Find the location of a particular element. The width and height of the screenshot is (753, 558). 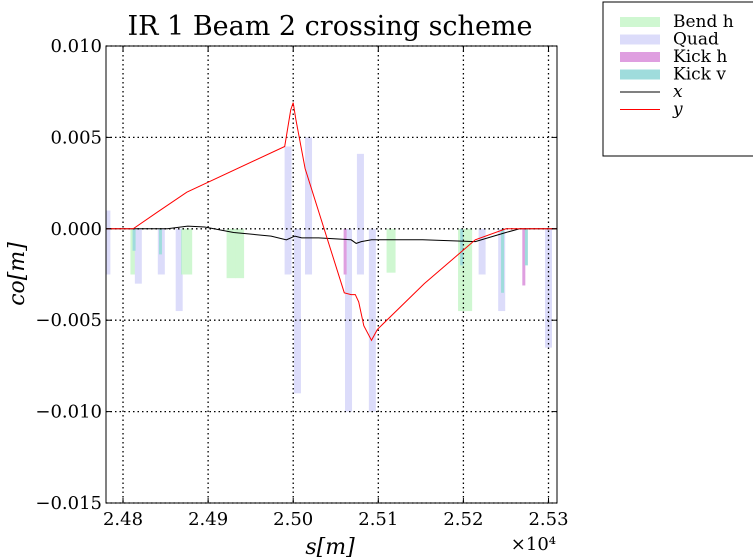

y-tick-label: 0.010 is located at coordinates (76, 46).